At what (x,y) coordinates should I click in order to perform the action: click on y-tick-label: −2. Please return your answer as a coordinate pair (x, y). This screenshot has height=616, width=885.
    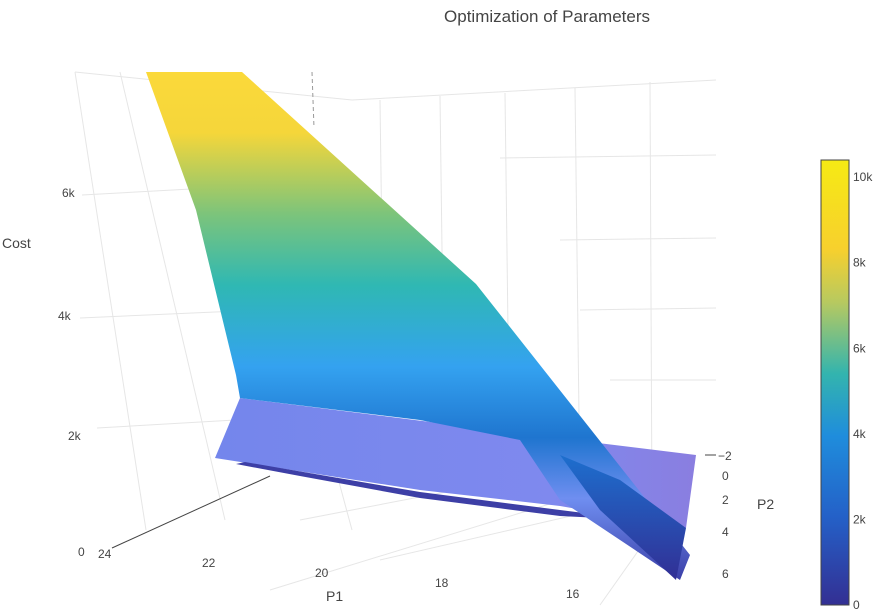
    Looking at the image, I should click on (725, 456).